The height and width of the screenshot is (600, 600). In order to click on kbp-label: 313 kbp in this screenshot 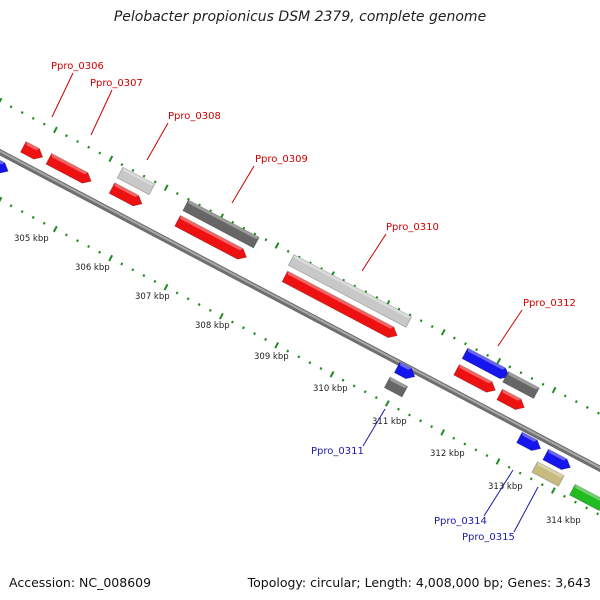, I will do `click(505, 487)`.